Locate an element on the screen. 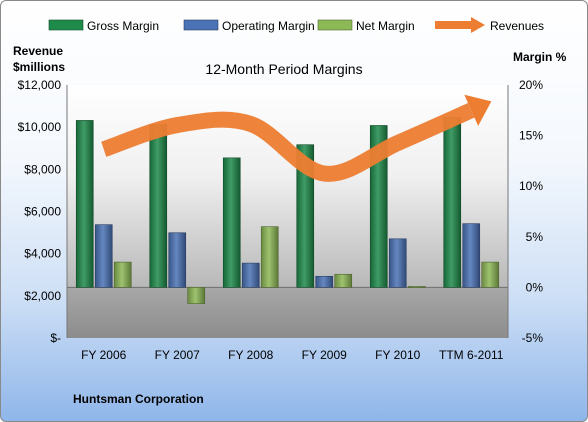  left-tick-label: $2,000 is located at coordinates (42, 296).